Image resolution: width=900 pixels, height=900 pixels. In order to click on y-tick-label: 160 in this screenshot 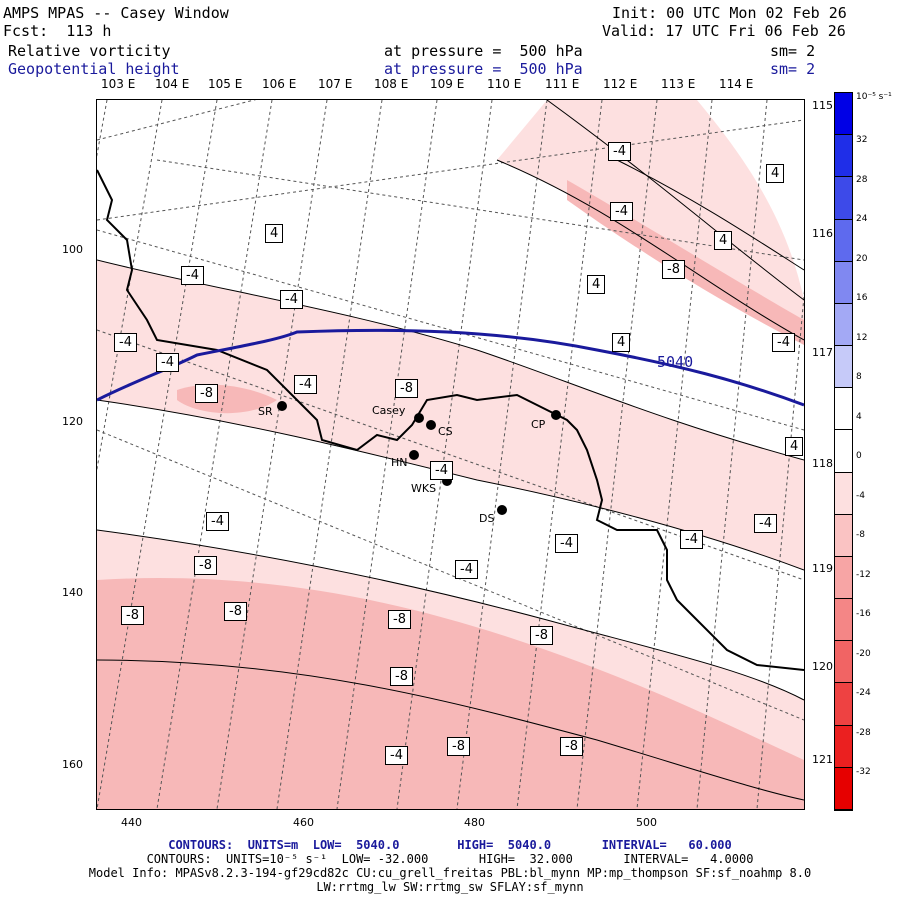, I will do `click(72, 764)`.